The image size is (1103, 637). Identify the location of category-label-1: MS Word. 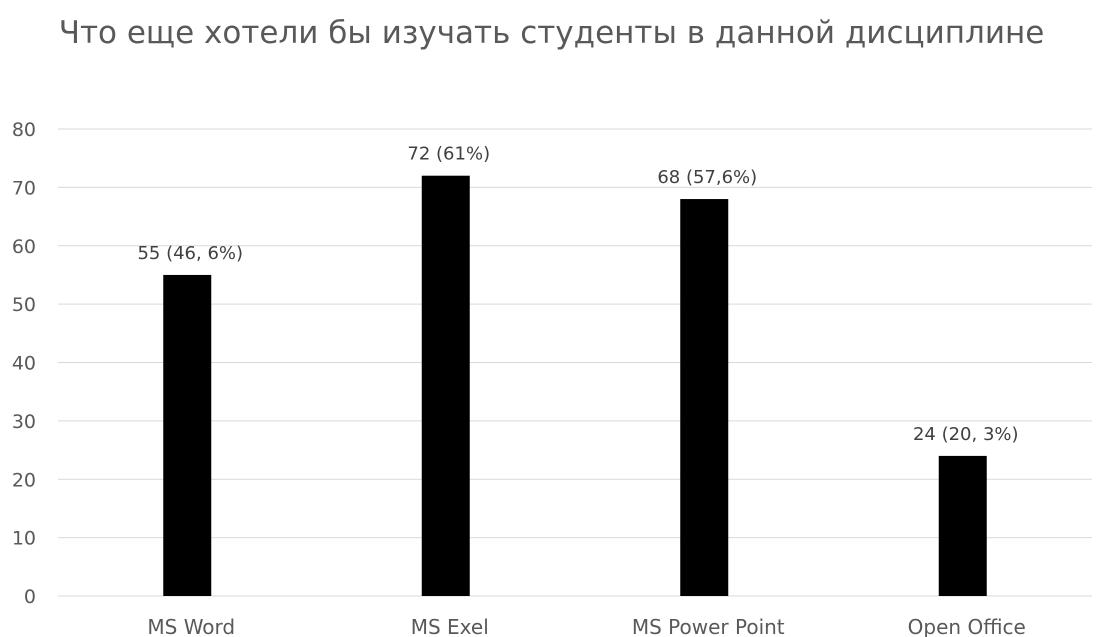
(191, 626).